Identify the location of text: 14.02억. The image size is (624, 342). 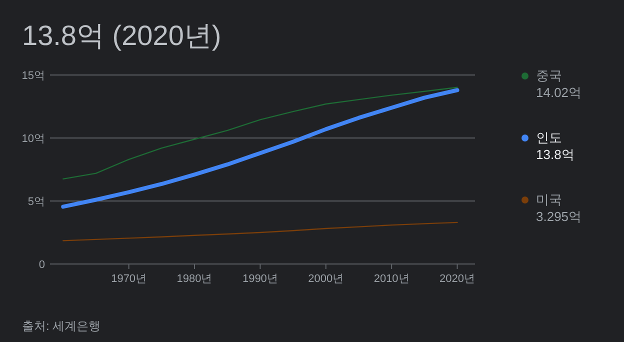
(559, 92).